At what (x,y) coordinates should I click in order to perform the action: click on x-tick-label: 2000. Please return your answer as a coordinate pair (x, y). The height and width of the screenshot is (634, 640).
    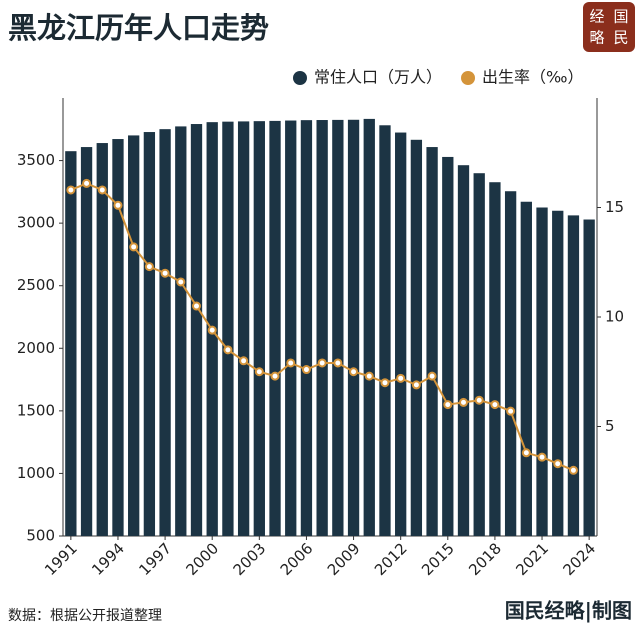
    Looking at the image, I should click on (202, 559).